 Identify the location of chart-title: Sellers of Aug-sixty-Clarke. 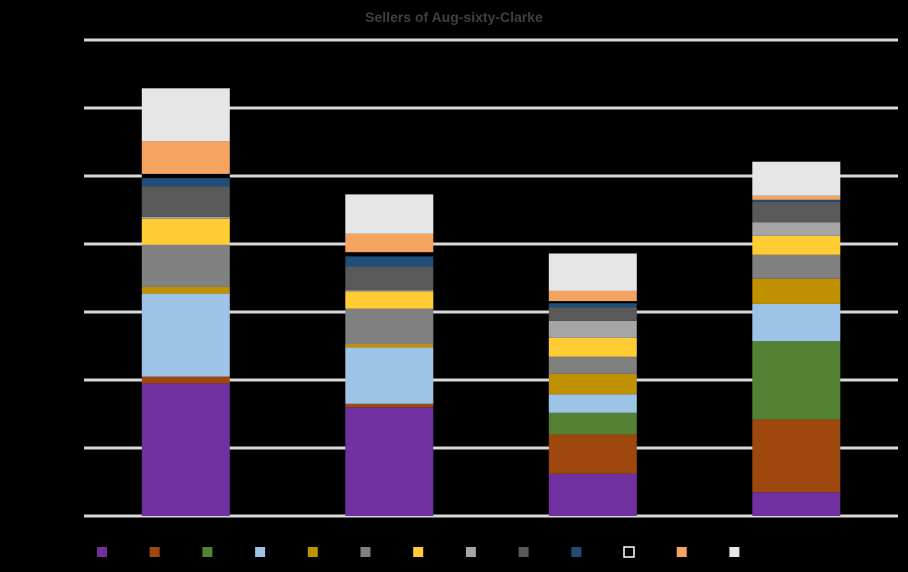
(454, 17).